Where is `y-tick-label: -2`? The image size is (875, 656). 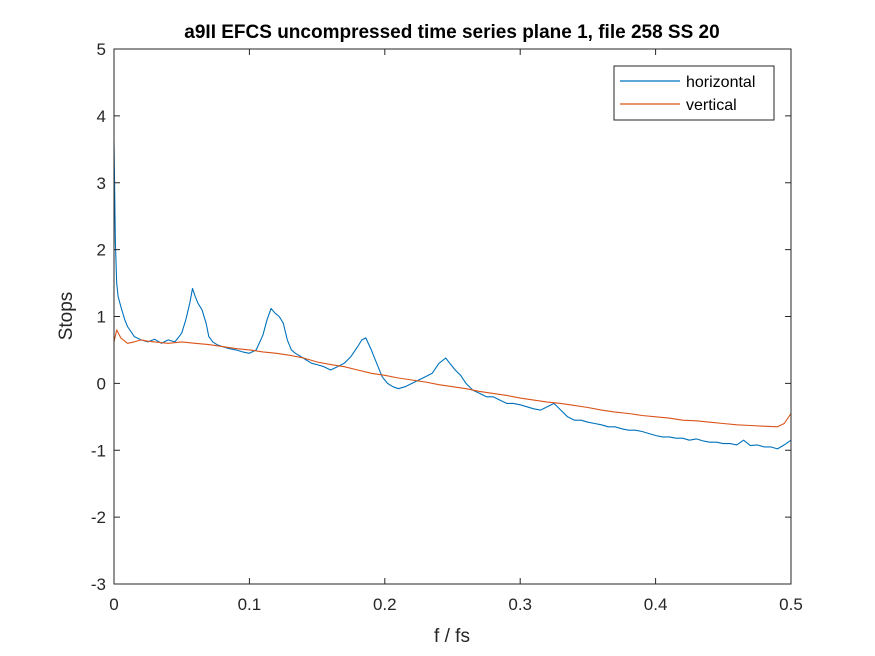 y-tick-label: -2 is located at coordinates (98, 517).